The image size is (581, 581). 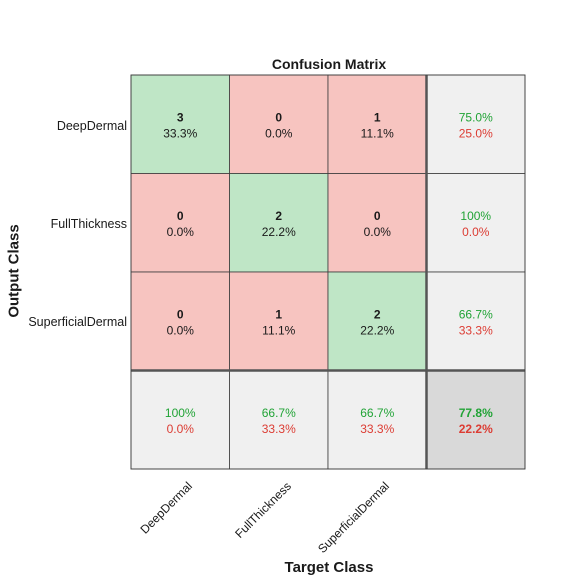 I want to click on cell-count-1-1: 2, so click(x=278, y=216).